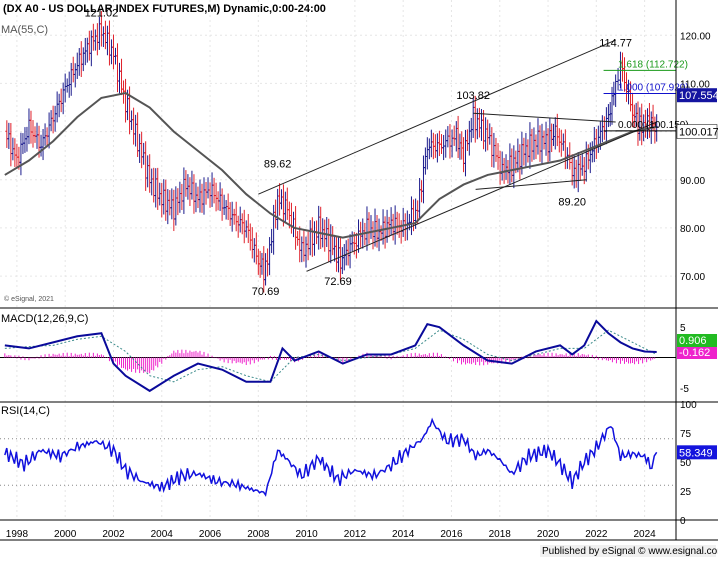 This screenshot has height=564, width=718. I want to click on signal-value-label: -0.162, so click(694, 353).